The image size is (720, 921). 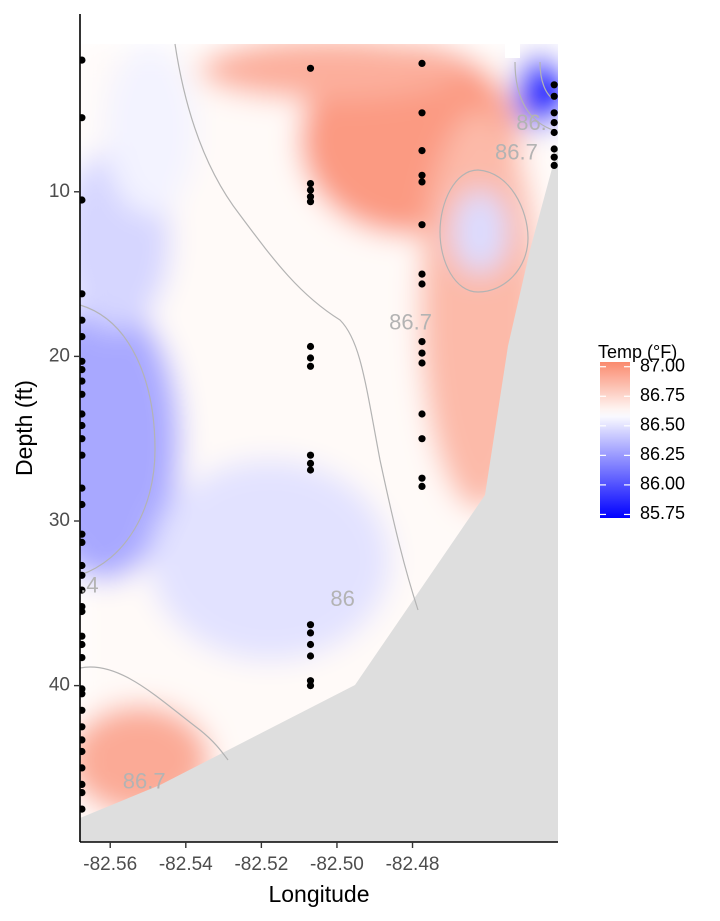 I want to click on legend-label: 86.50, so click(x=662, y=425).